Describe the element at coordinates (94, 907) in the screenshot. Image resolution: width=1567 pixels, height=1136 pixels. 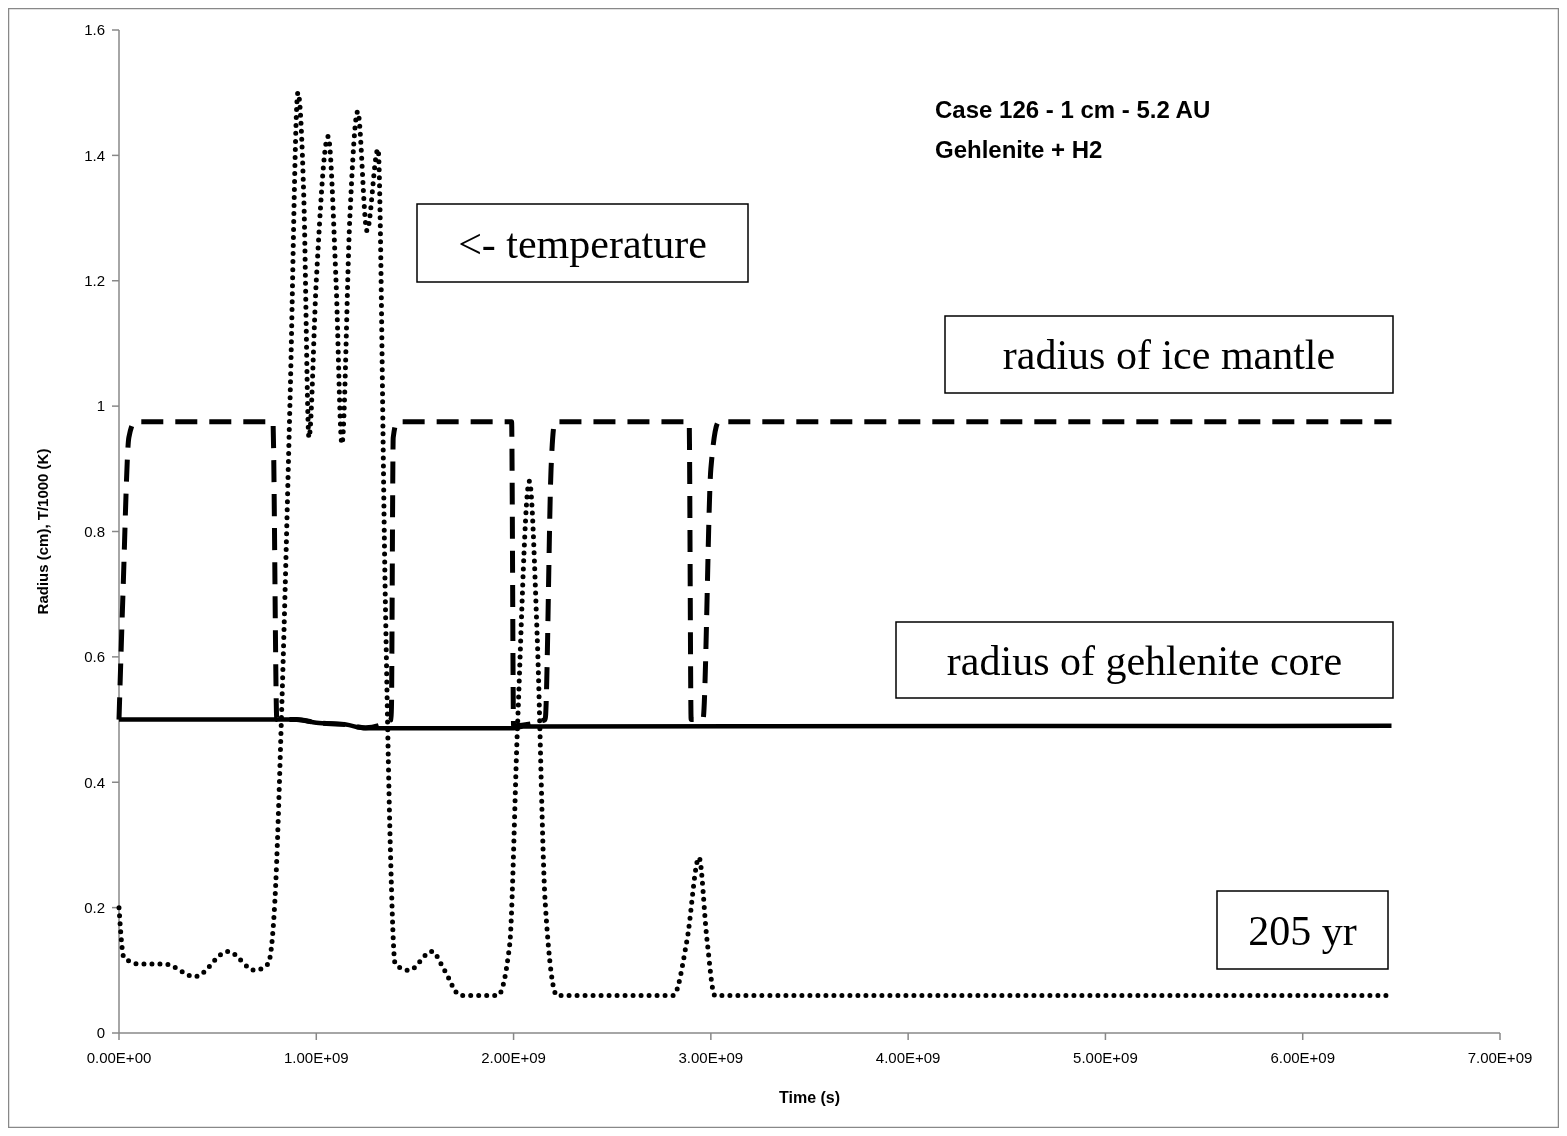
I see `y-tick-label: 0.2` at that location.